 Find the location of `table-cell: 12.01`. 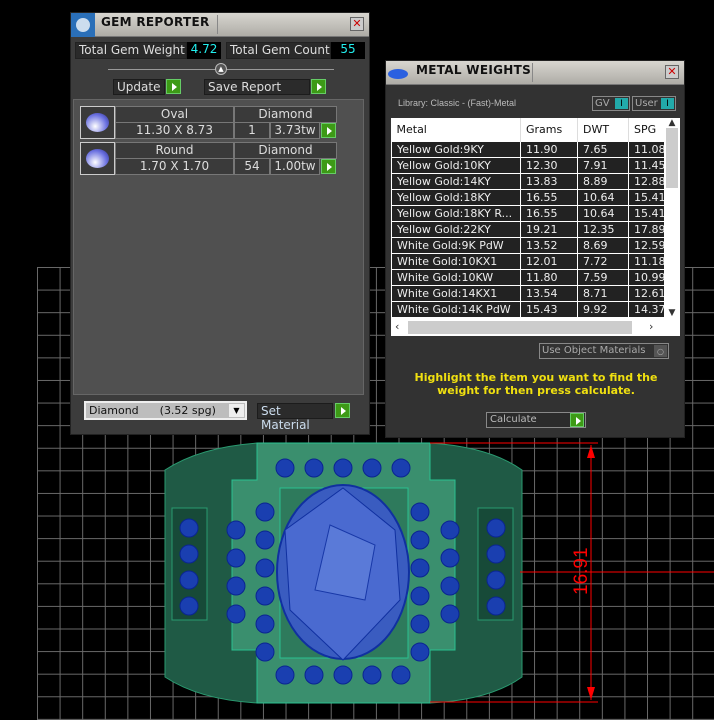

table-cell: 12.01 is located at coordinates (549, 261).